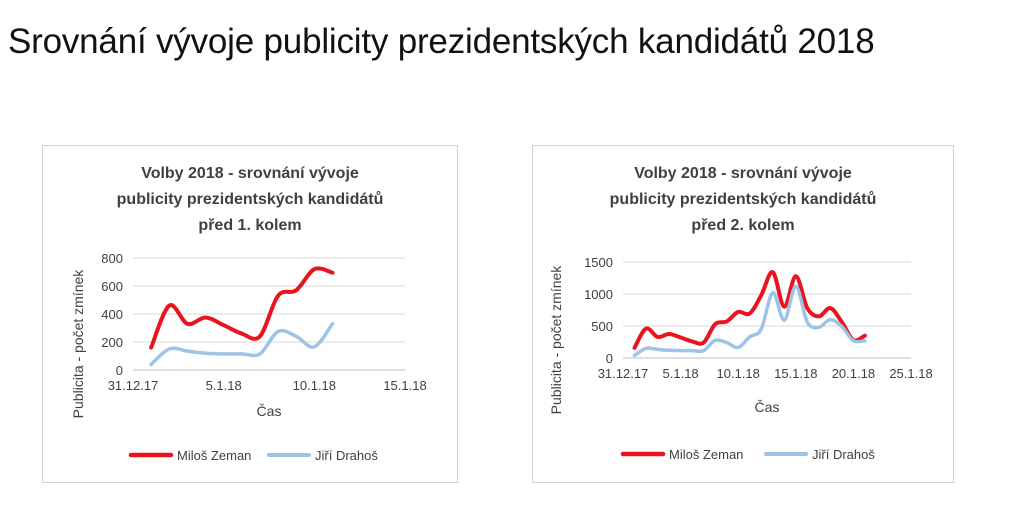 This screenshot has width=1024, height=522. What do you see at coordinates (598, 262) in the screenshot?
I see `y-tick-label: 1500` at bounding box center [598, 262].